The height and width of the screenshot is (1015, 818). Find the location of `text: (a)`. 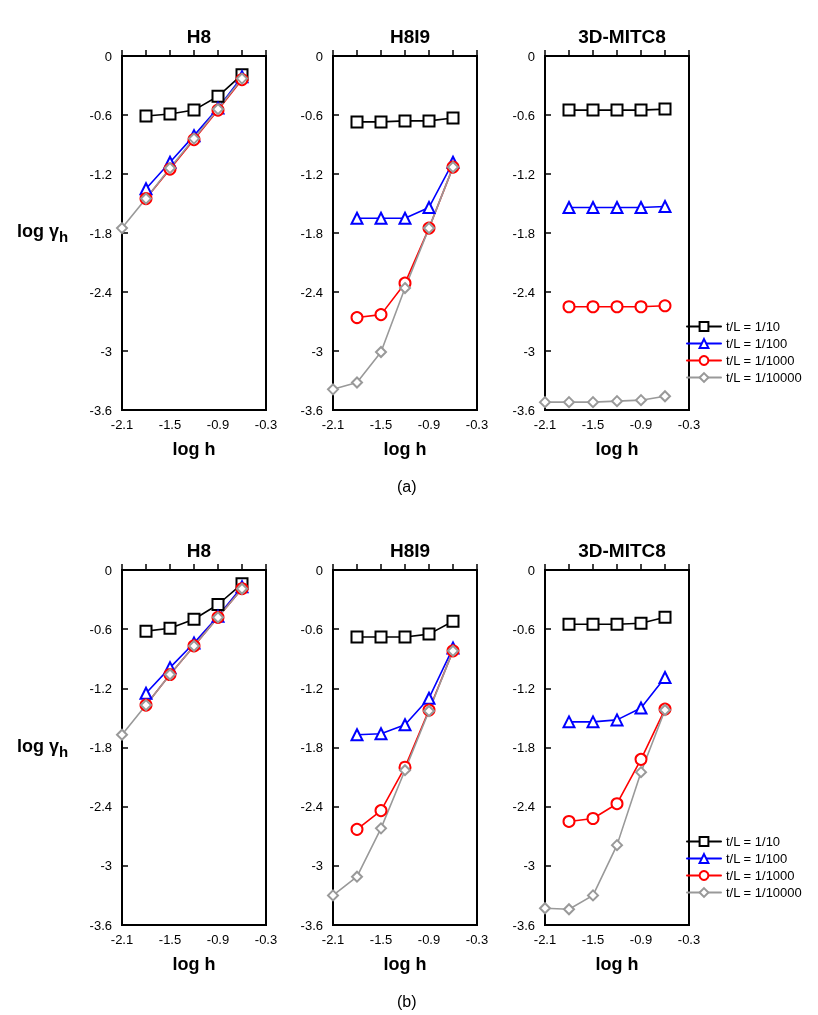

text: (a) is located at coordinates (407, 486).